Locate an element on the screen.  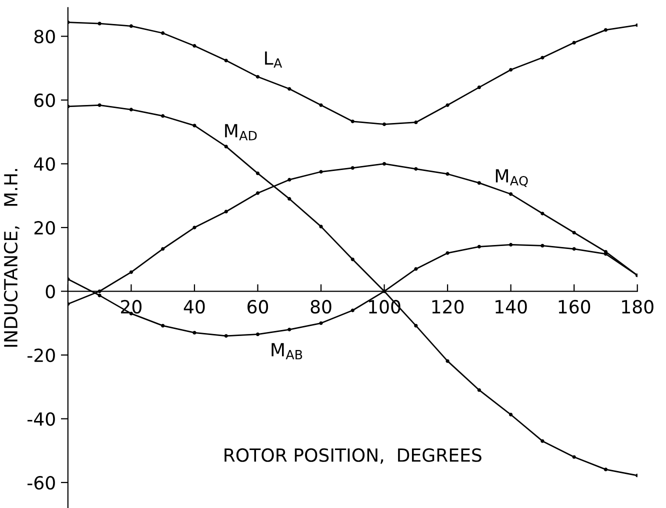
y-tick-label: 40 is located at coordinates (44, 164).